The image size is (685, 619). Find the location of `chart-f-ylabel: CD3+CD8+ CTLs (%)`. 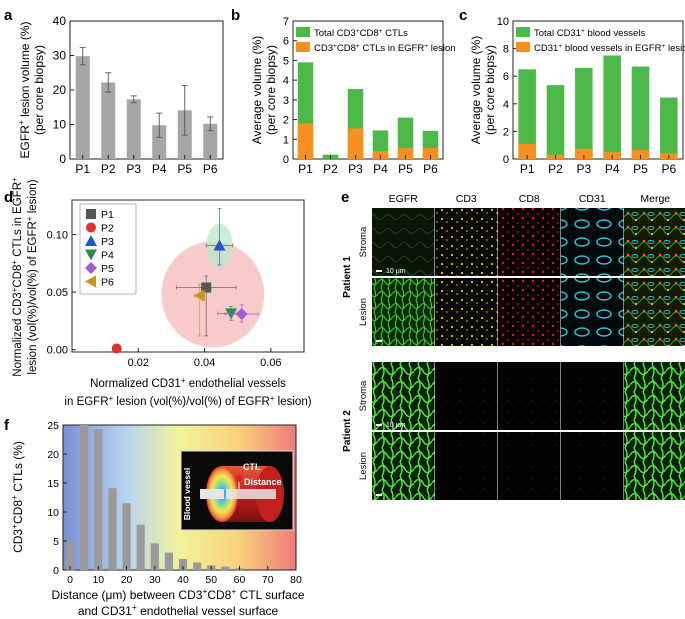

chart-f-ylabel: CD3+CD8+ CTLs (%) is located at coordinates (17, 497).